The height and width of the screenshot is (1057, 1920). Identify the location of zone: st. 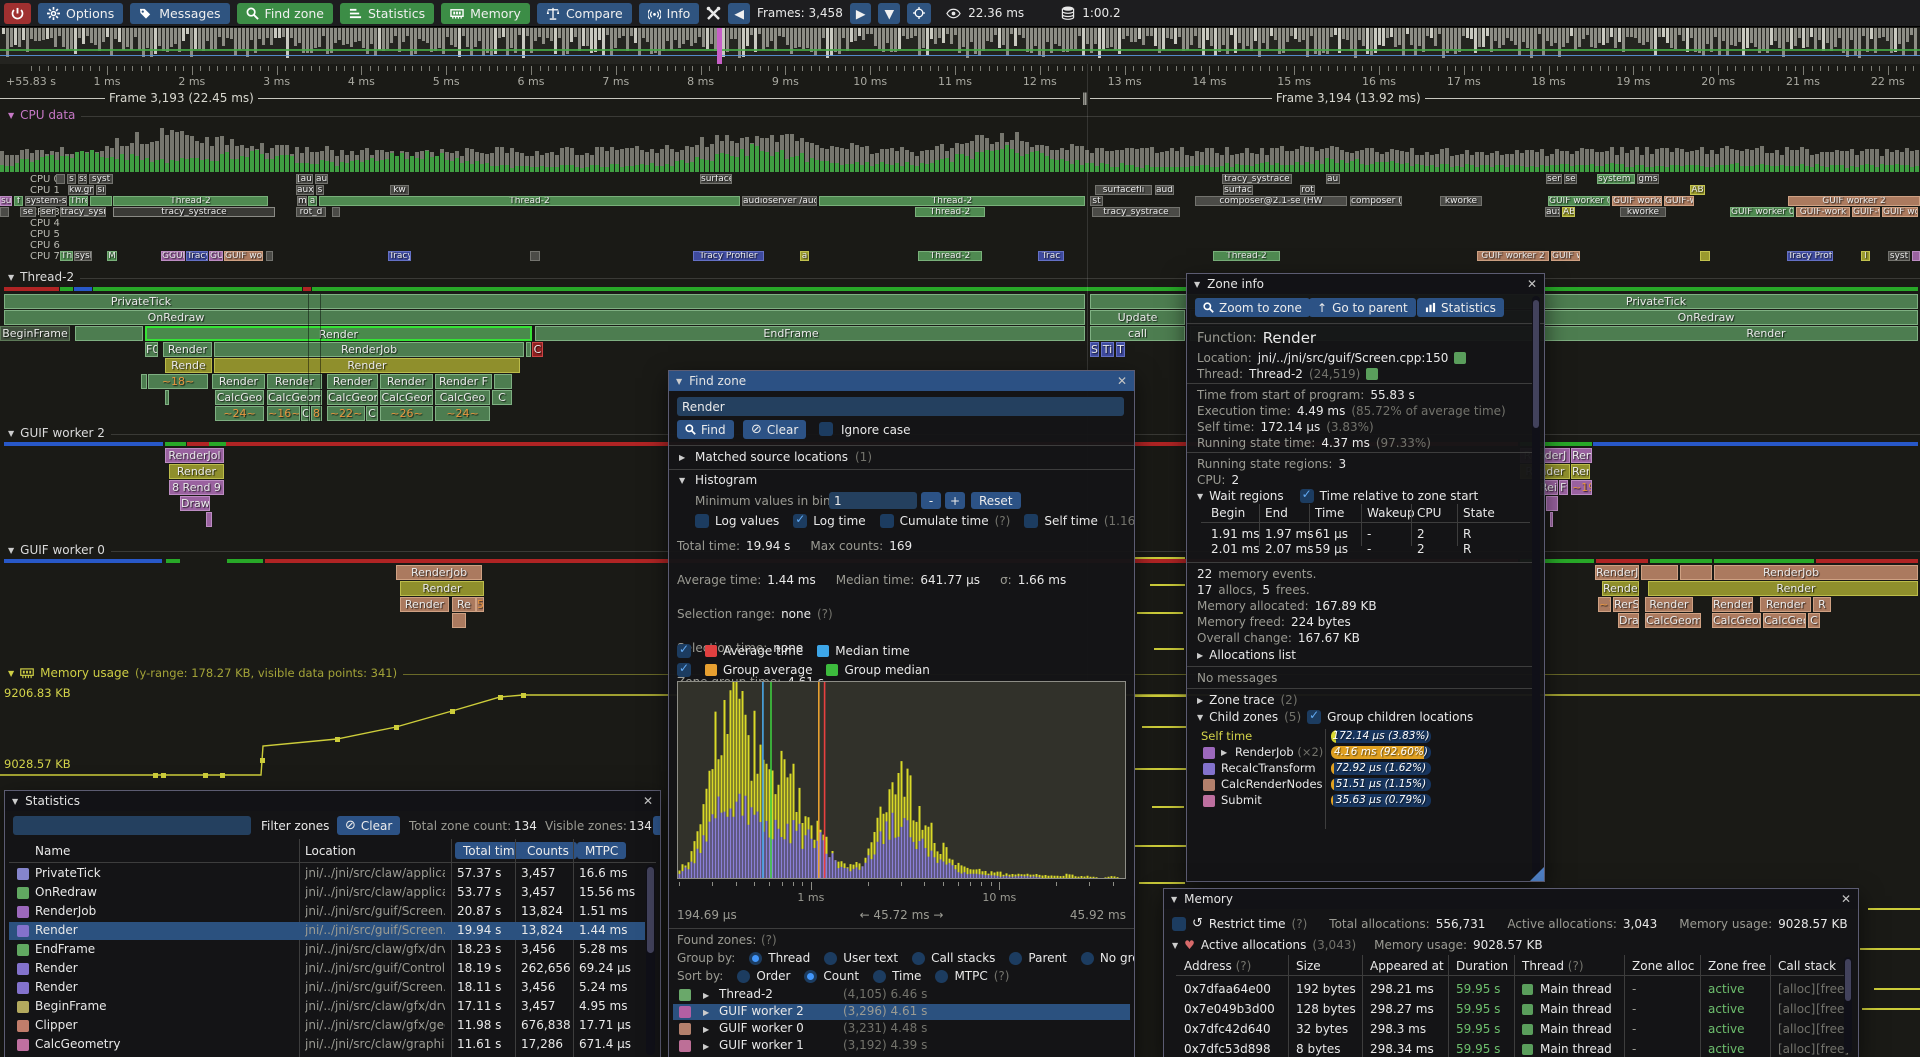
(1096, 201).